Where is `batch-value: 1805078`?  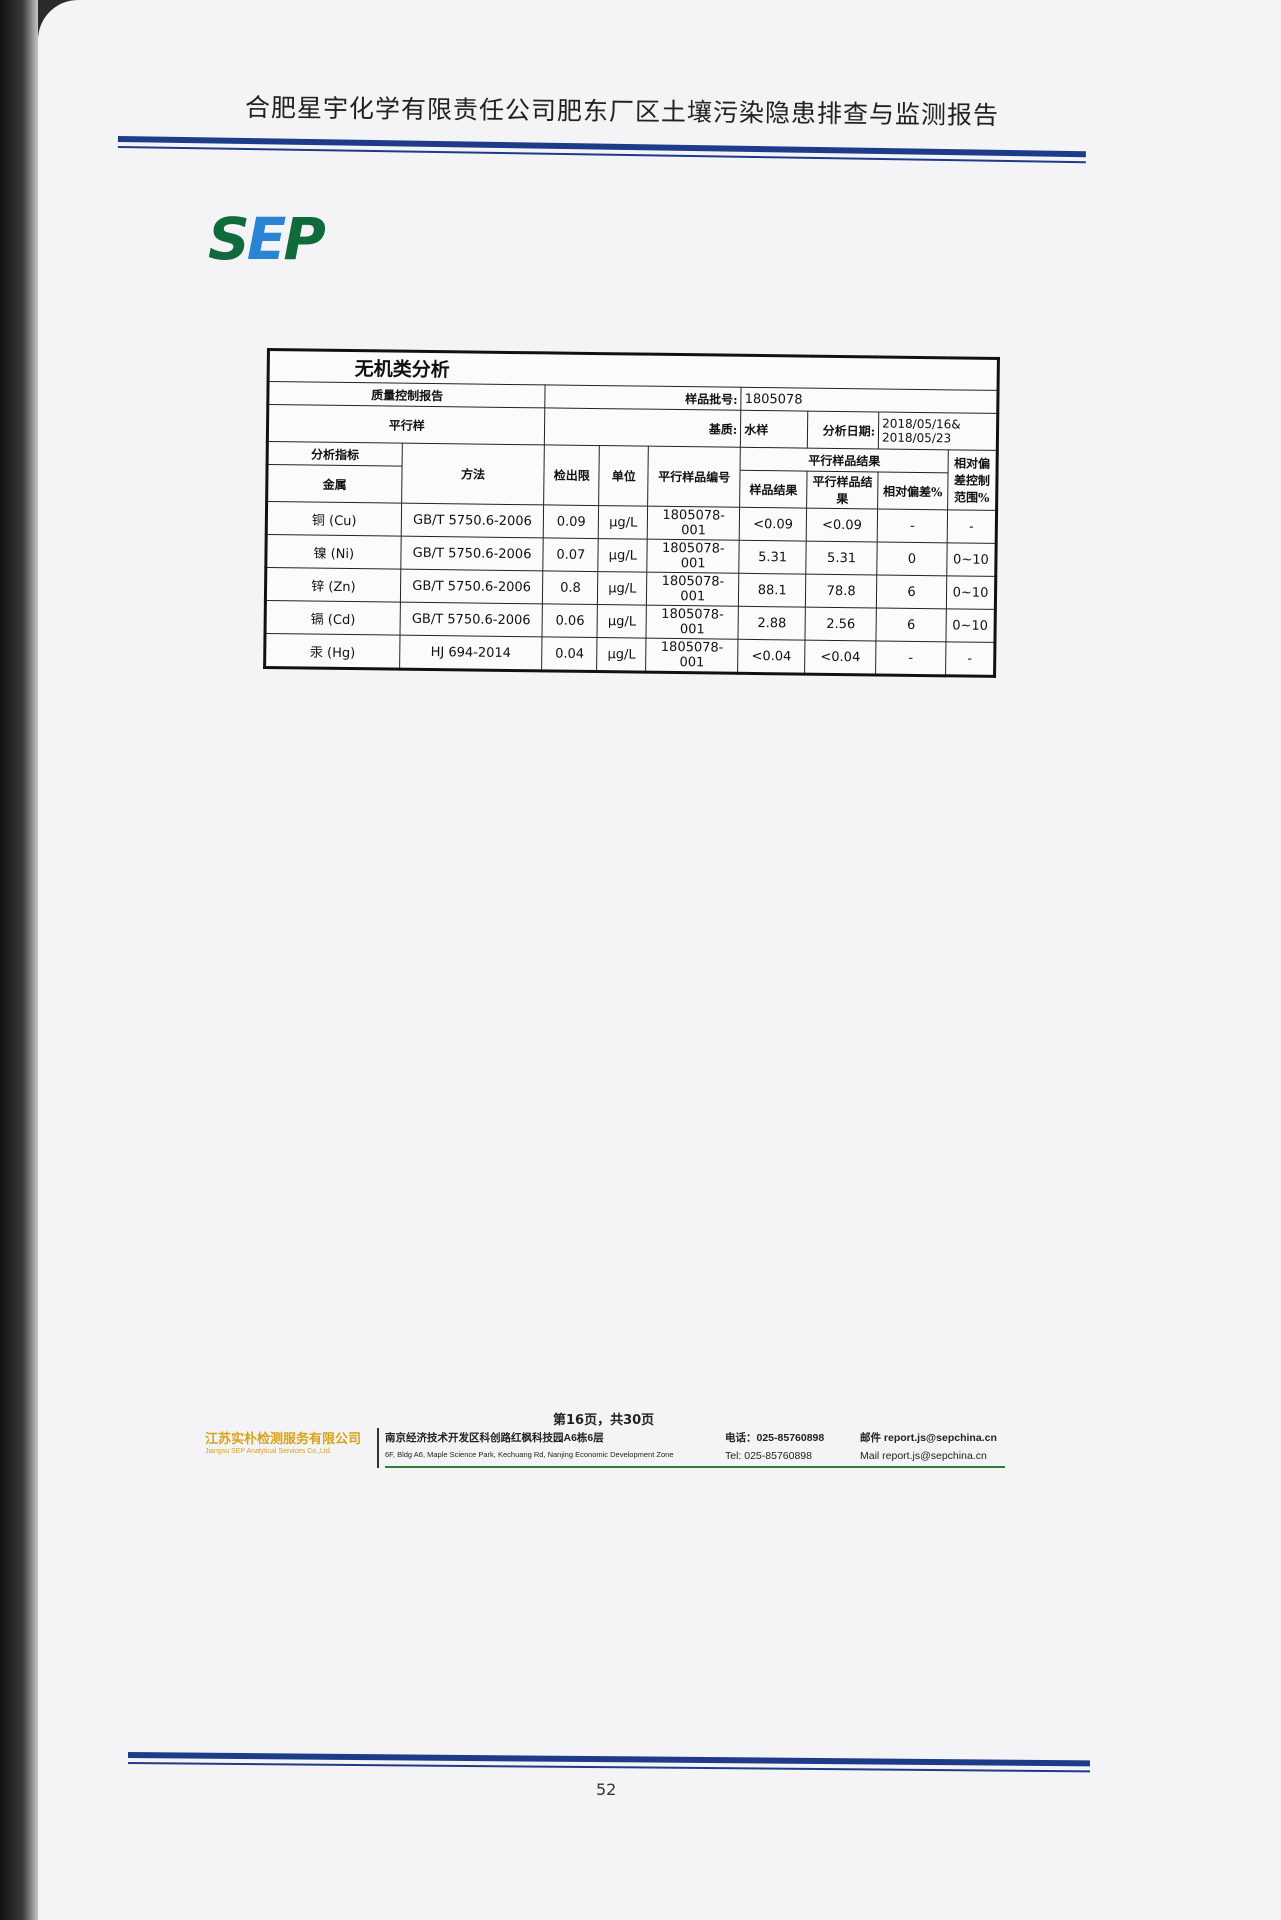 batch-value: 1805078 is located at coordinates (869, 400).